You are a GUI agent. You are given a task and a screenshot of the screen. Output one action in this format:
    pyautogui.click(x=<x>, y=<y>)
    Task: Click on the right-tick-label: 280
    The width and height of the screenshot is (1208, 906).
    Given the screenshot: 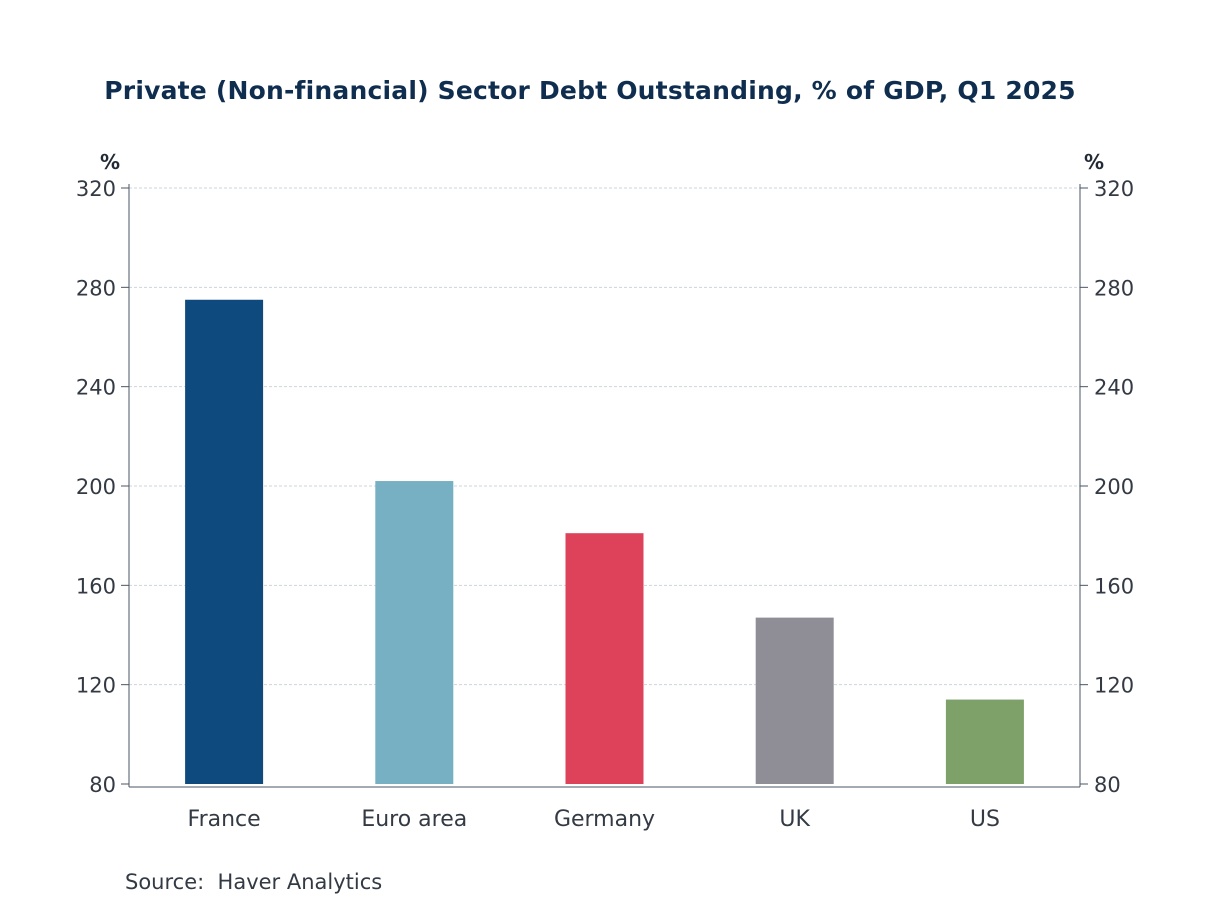 What is the action you would take?
    pyautogui.click(x=1114, y=288)
    